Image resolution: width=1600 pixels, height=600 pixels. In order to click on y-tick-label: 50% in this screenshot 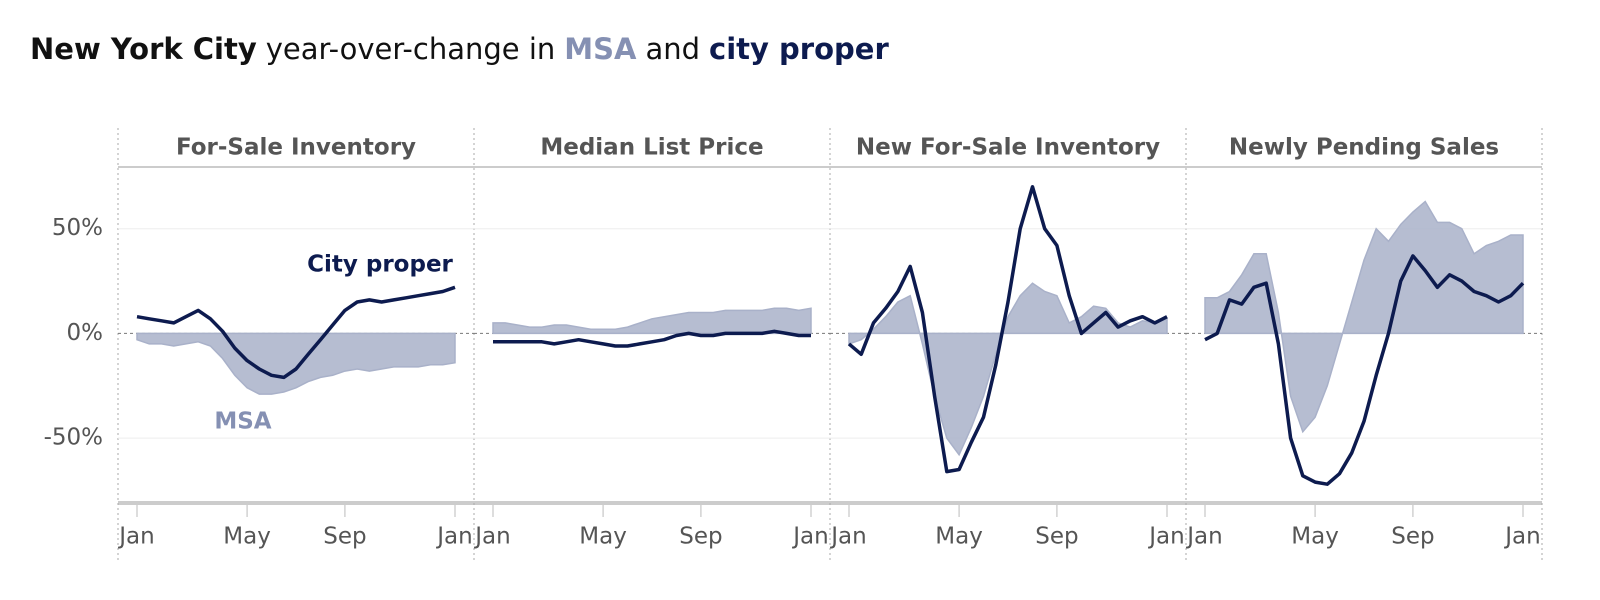, I will do `click(77, 228)`.